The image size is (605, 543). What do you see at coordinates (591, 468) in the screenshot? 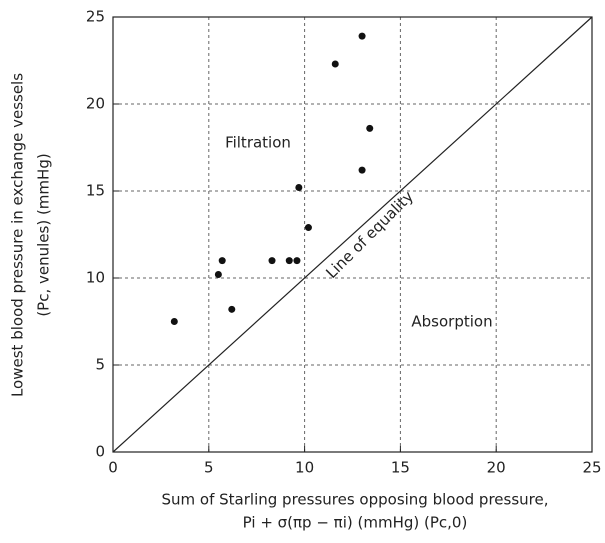
I see `x-tick-label: 25` at bounding box center [591, 468].